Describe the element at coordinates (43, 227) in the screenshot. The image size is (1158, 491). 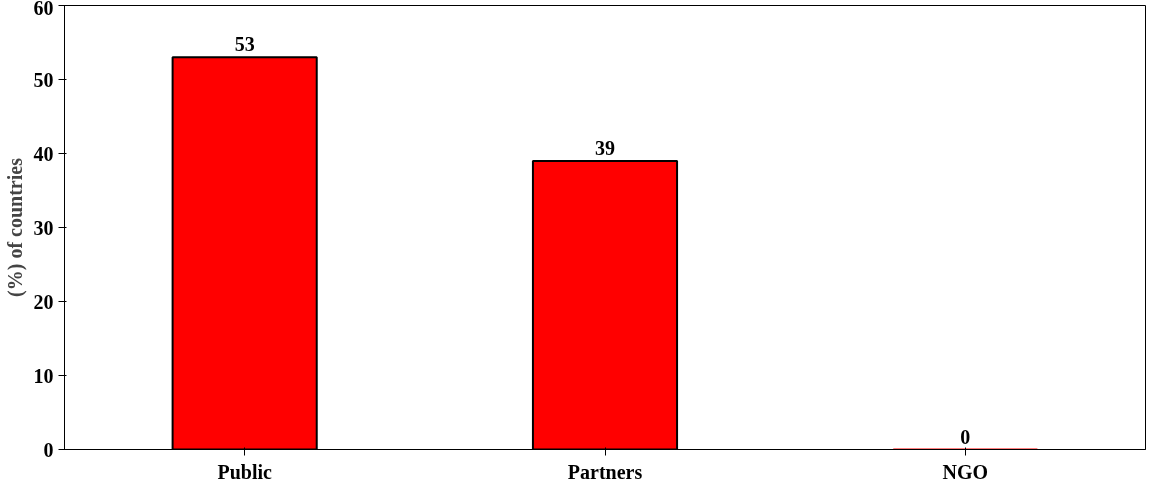
I see `y-tick-label: 30` at that location.